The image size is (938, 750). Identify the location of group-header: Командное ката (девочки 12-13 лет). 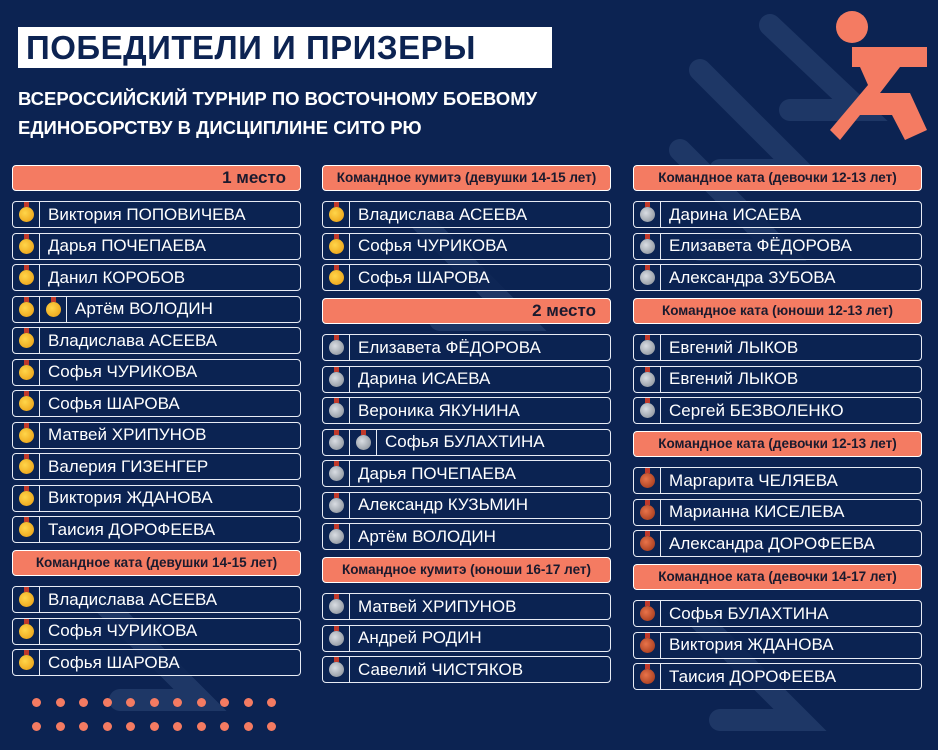
(777, 178).